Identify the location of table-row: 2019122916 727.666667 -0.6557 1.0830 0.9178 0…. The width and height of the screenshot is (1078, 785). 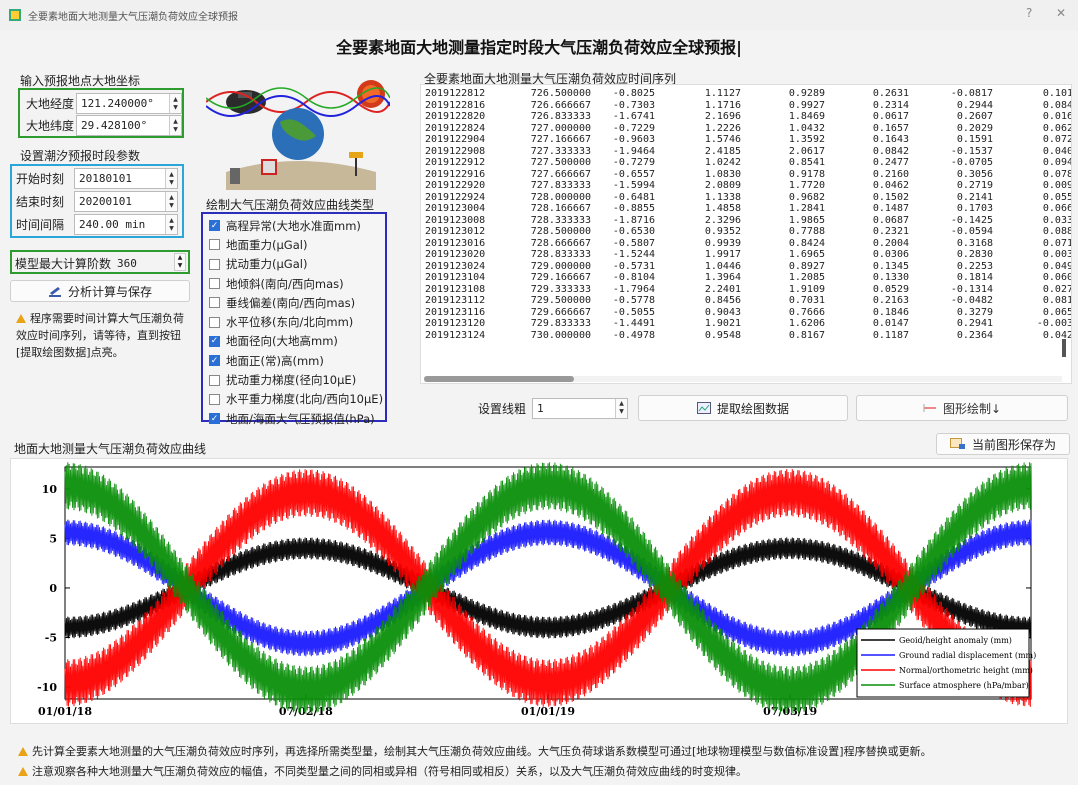
(746, 175).